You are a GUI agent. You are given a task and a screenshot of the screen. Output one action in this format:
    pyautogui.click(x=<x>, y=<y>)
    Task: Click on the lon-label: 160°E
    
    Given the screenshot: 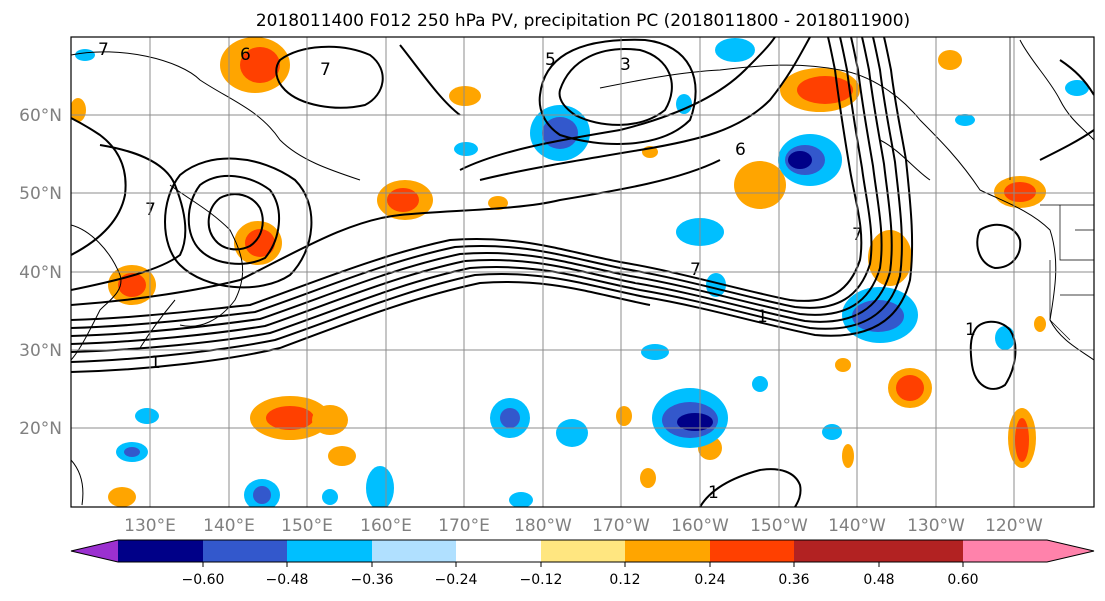 What is the action you would take?
    pyautogui.click(x=386, y=526)
    